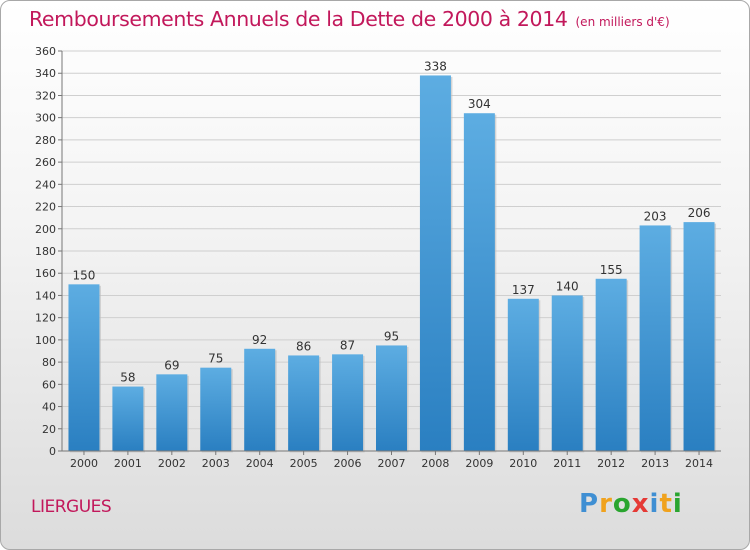 Image resolution: width=750 pixels, height=550 pixels. What do you see at coordinates (479, 463) in the screenshot?
I see `x-tick-label: 2009` at bounding box center [479, 463].